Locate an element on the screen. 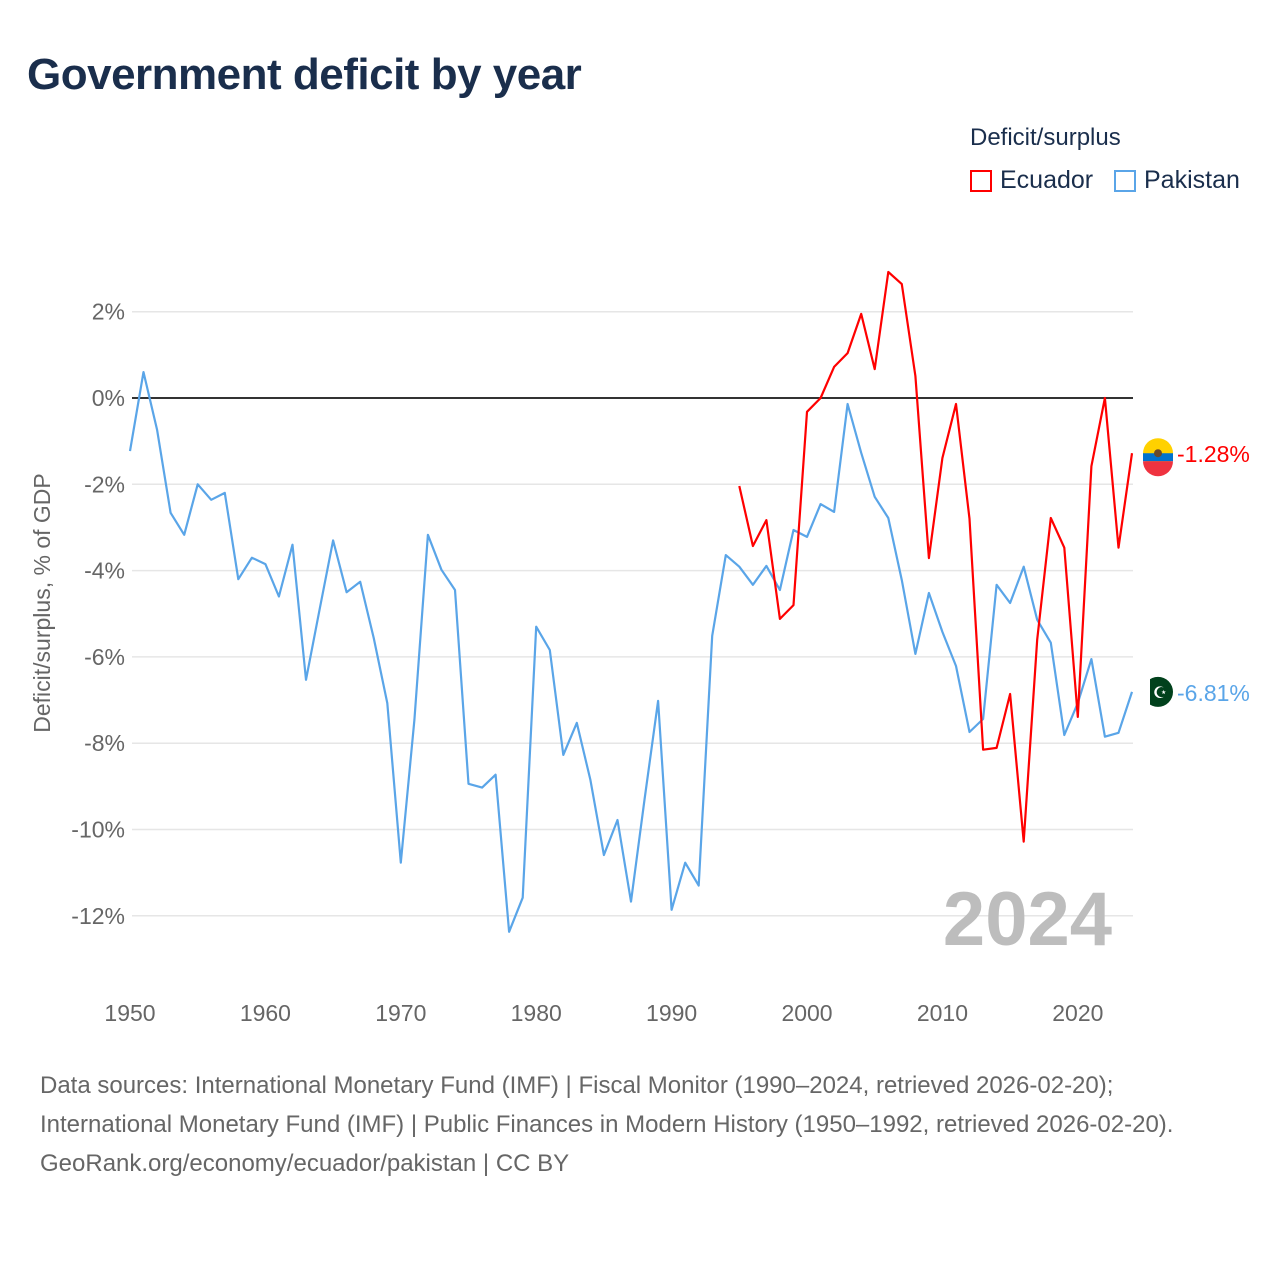 The width and height of the screenshot is (1280, 1280). x-tick-label: 1970 is located at coordinates (400, 1013).